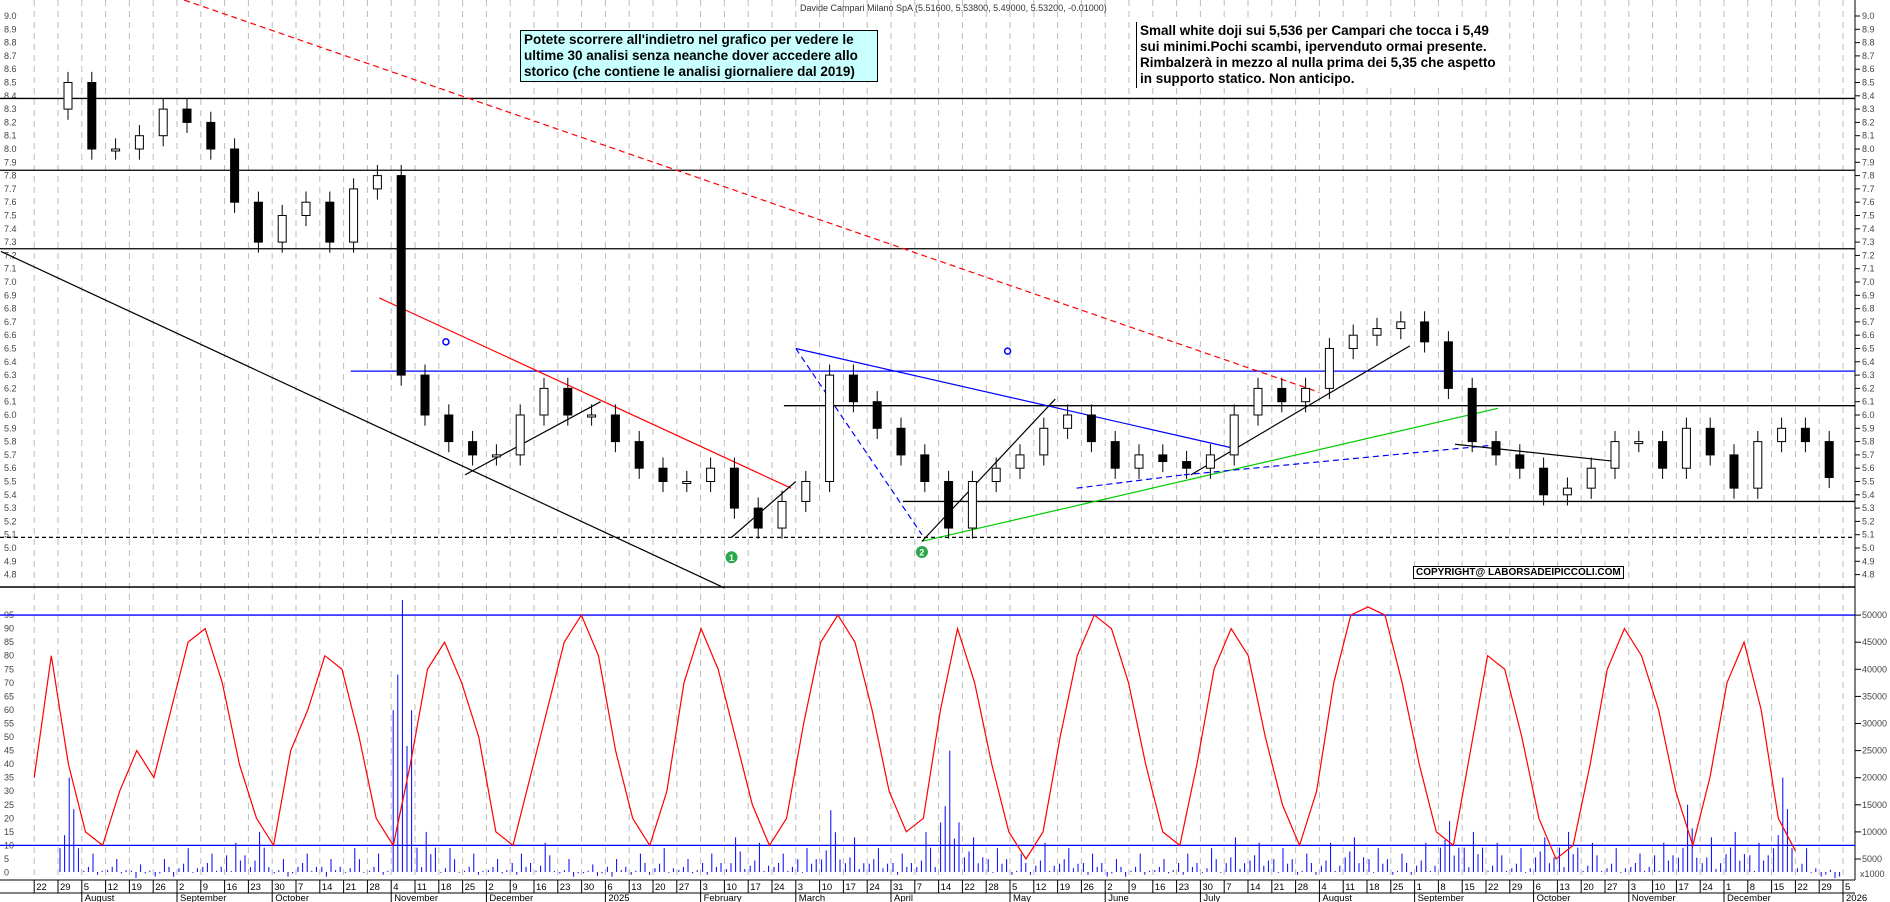 The width and height of the screenshot is (1890, 902). Describe the element at coordinates (10, 16) in the screenshot. I see `price-axis-label-left: 9.0` at that location.